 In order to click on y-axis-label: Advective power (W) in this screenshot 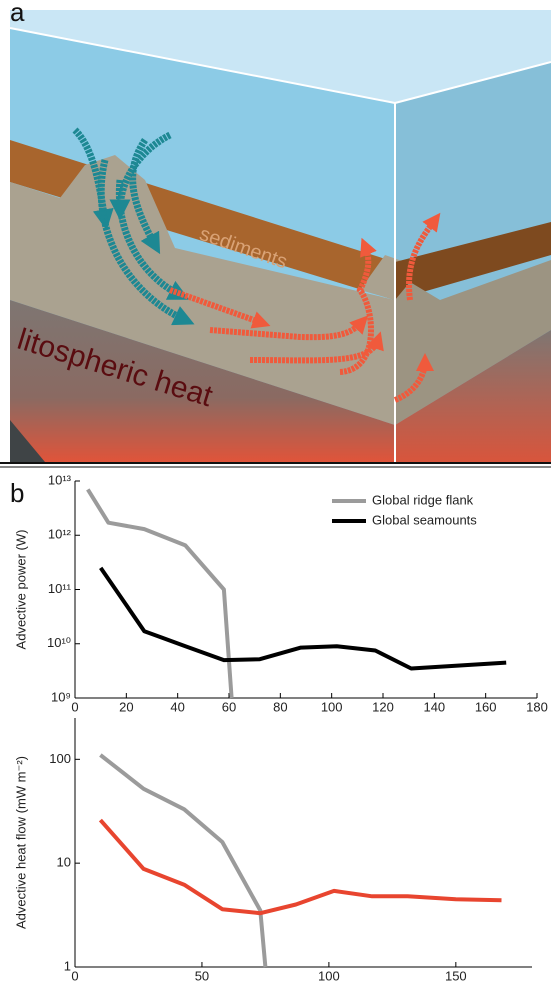, I will do `click(20, 590)`.